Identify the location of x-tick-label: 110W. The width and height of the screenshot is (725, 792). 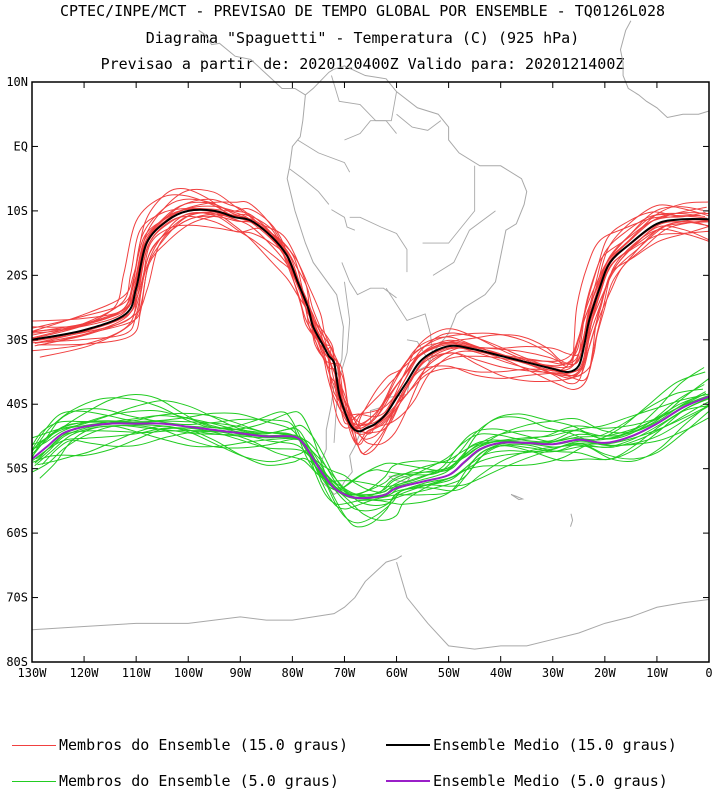
(137, 673).